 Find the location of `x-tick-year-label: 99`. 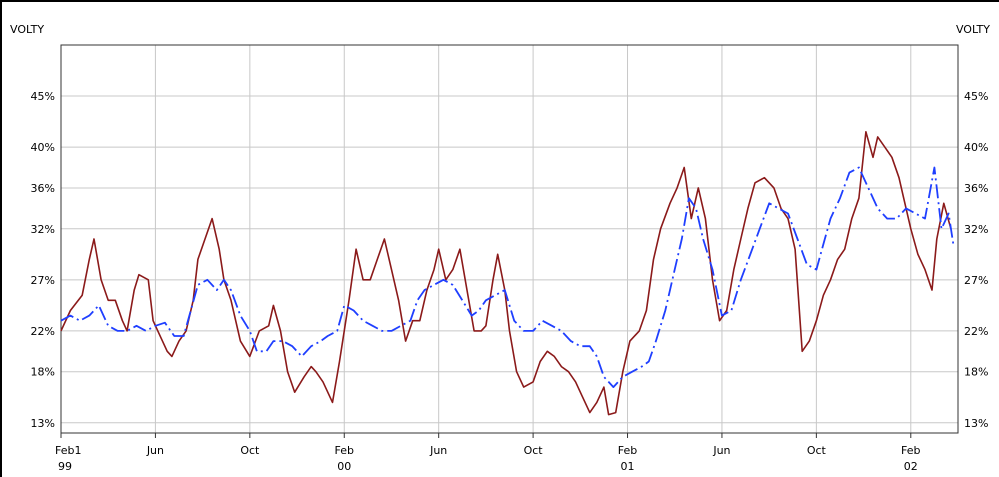

x-tick-year-label: 99 is located at coordinates (65, 466).